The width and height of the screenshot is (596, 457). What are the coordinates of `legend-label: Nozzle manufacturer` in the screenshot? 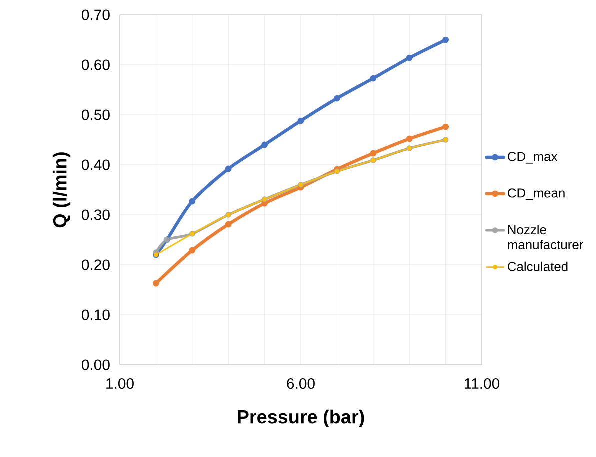 It's located at (546, 237).